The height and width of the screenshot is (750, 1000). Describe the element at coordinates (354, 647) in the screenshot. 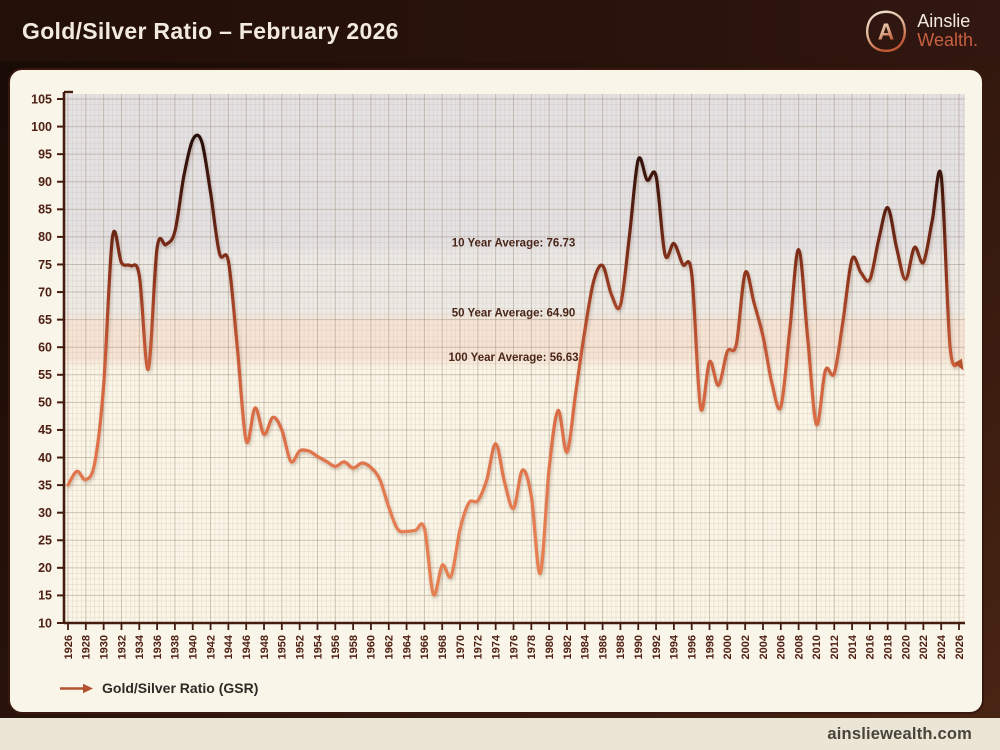

I see `x-tick-label: 1958` at that location.